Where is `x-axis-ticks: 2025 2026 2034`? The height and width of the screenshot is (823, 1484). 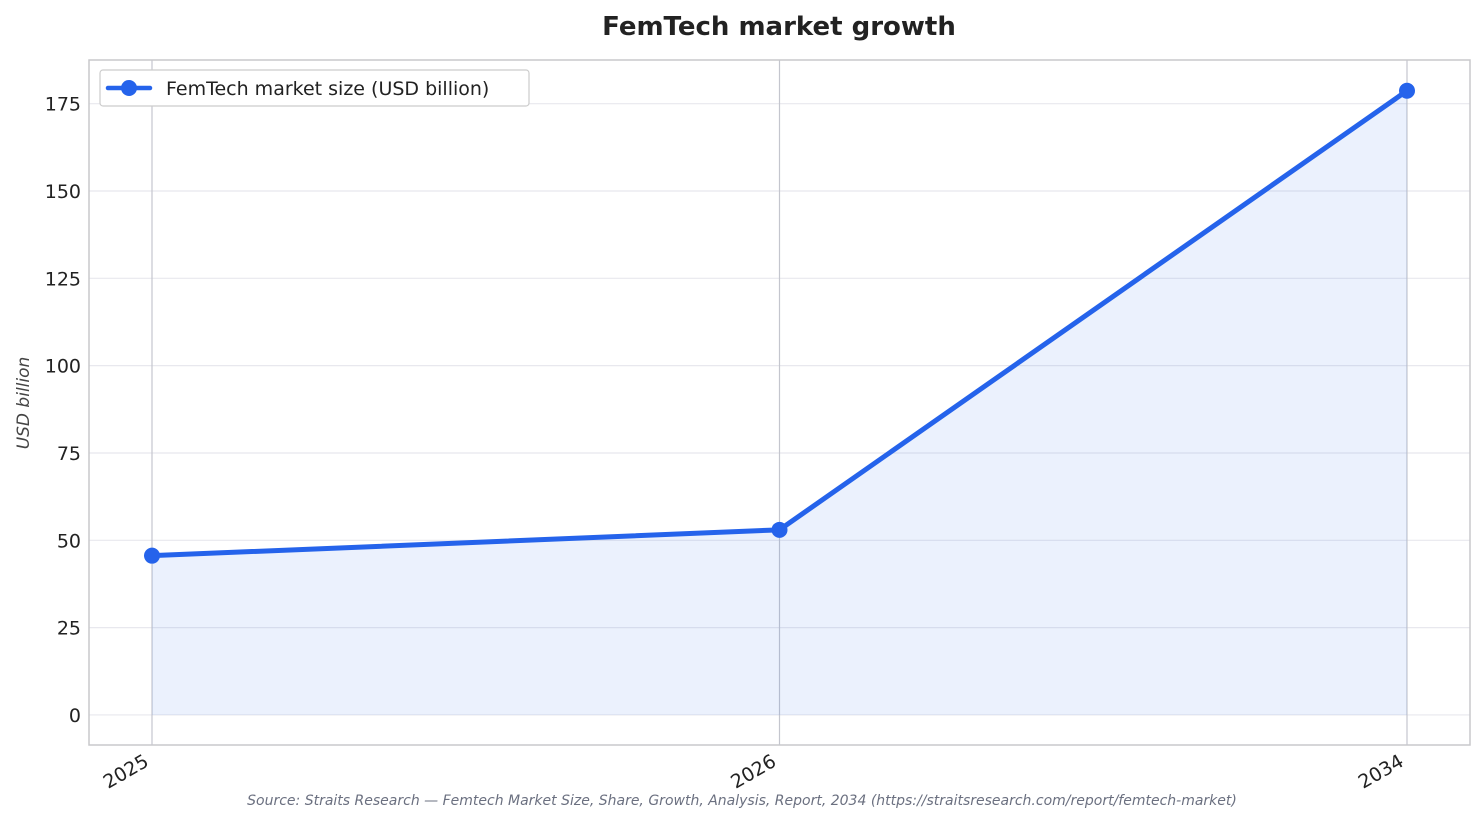 x-axis-ticks: 2025 2026 2034 is located at coordinates (754, 771).